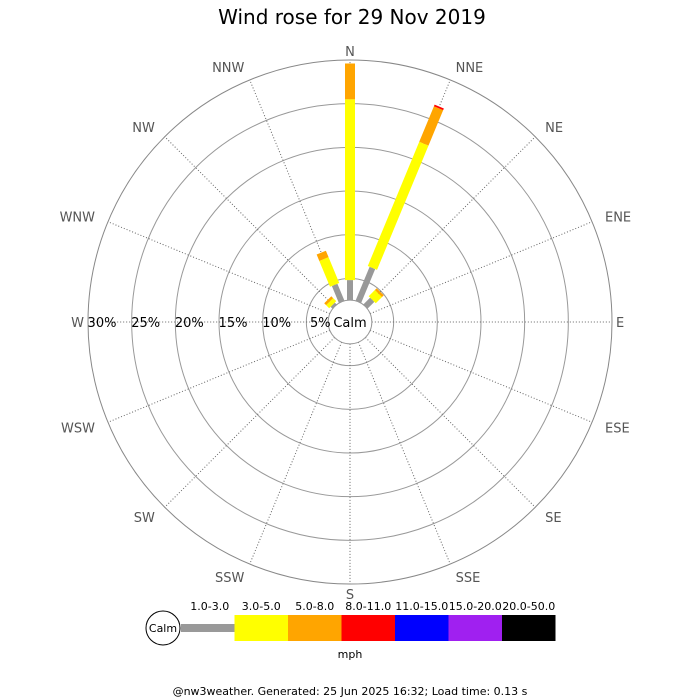 This screenshot has width=700, height=700. Describe the element at coordinates (431, 126) in the screenshot. I see `bar-NNE-5.0-8.0` at that location.